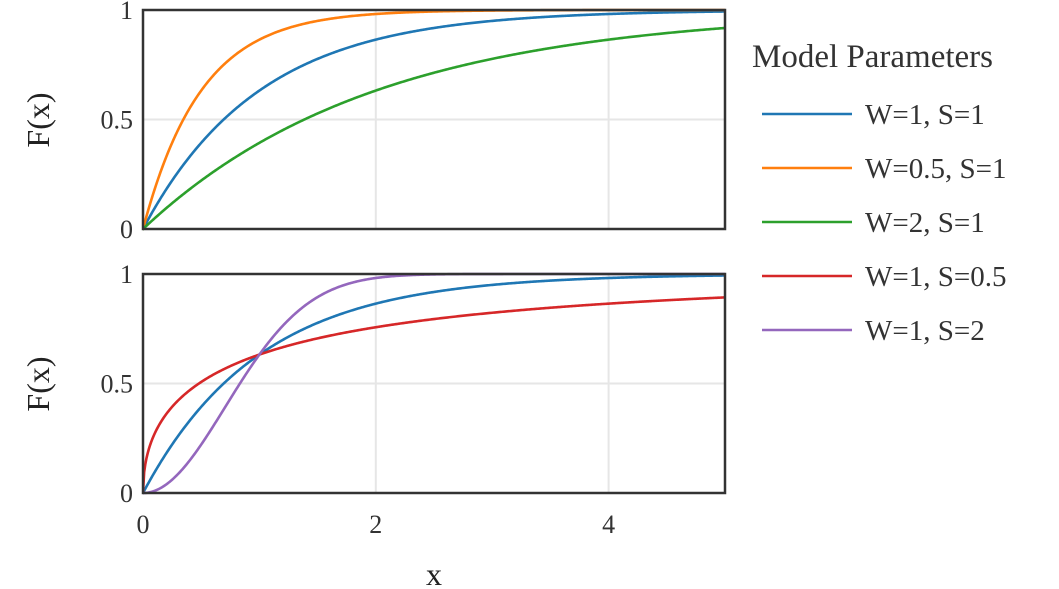  Describe the element at coordinates (434, 572) in the screenshot. I see `x-axis-title: x` at that location.